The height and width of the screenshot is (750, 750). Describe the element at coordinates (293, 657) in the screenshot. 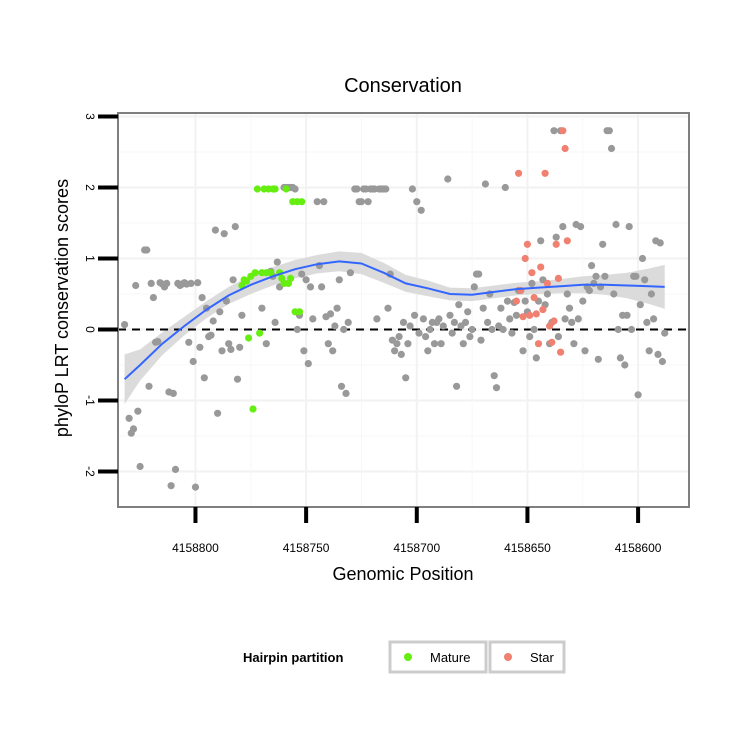

I see `legend-title: Hairpin partition` at that location.